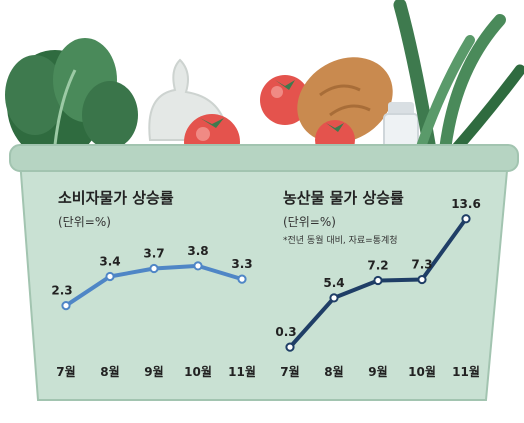  I want to click on data-label: 7.3, so click(421, 265).